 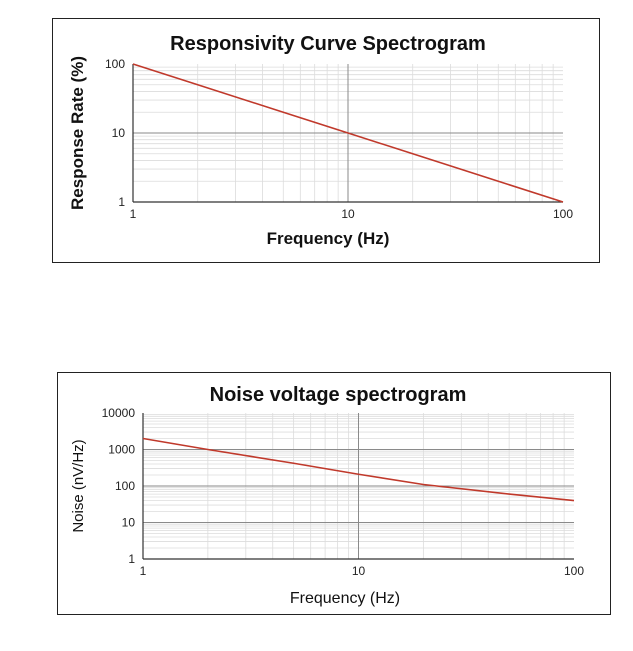 What do you see at coordinates (121, 450) in the screenshot?
I see `y-tick-label: 1000` at bounding box center [121, 450].